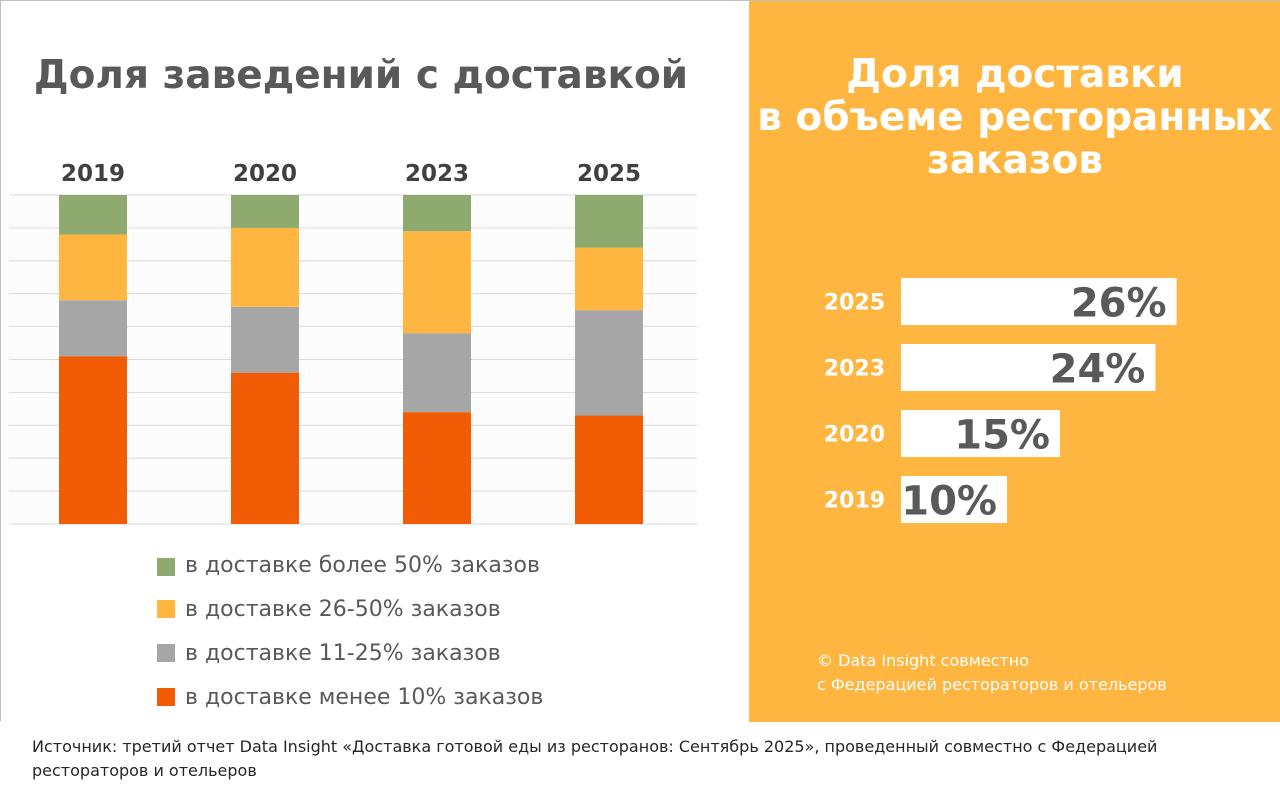 This screenshot has width=1280, height=794. I want to click on year-label: 2020, so click(854, 435).